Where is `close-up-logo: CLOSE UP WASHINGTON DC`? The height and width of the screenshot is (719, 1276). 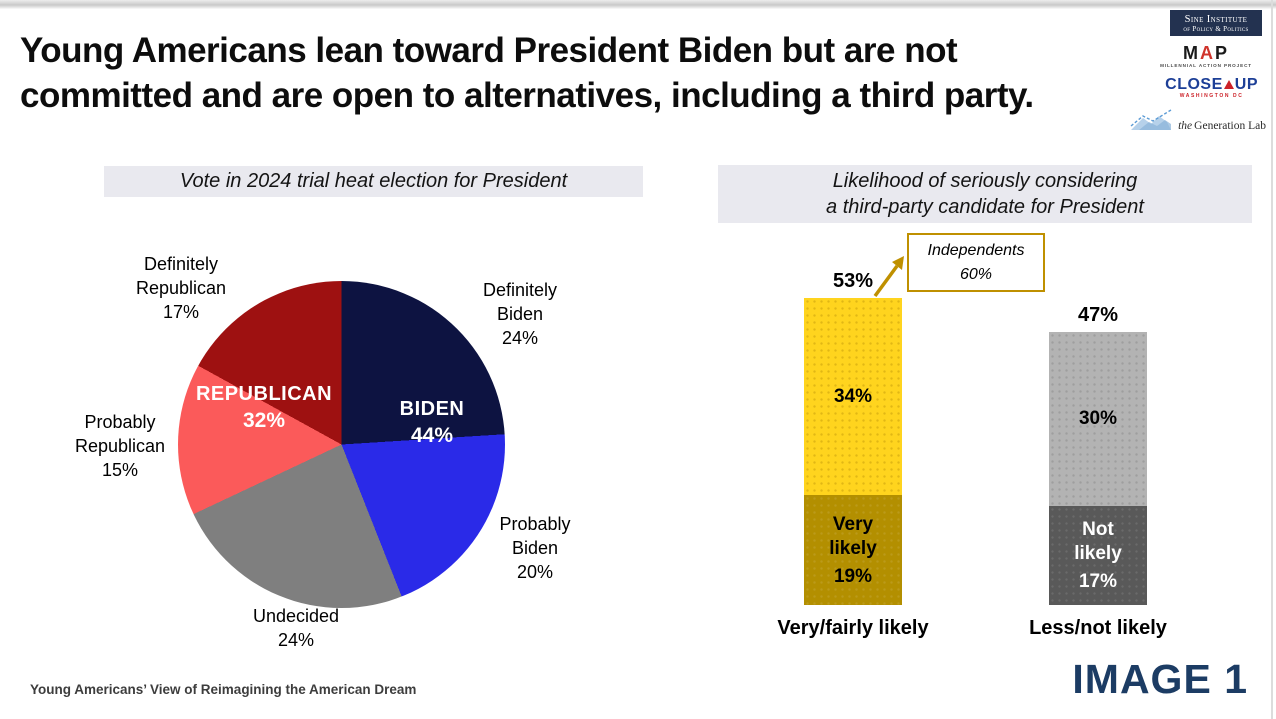
close-up-logo: CLOSE UP WASHINGTON DC is located at coordinates (1211, 88).